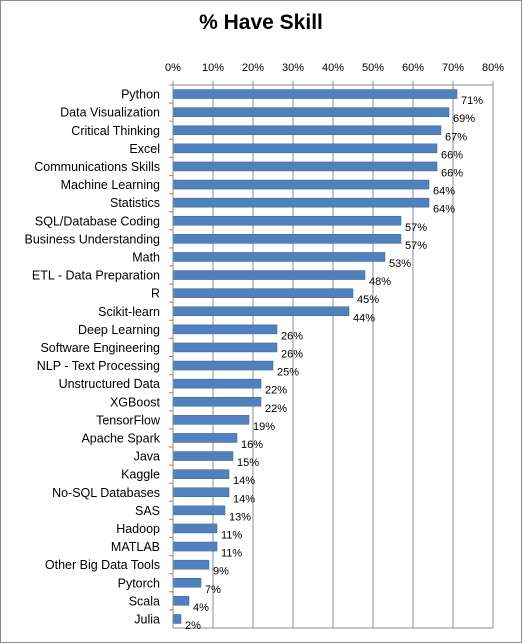 The image size is (522, 643). Describe the element at coordinates (100, 348) in the screenshot. I see `category-label: Software Engineering` at that location.